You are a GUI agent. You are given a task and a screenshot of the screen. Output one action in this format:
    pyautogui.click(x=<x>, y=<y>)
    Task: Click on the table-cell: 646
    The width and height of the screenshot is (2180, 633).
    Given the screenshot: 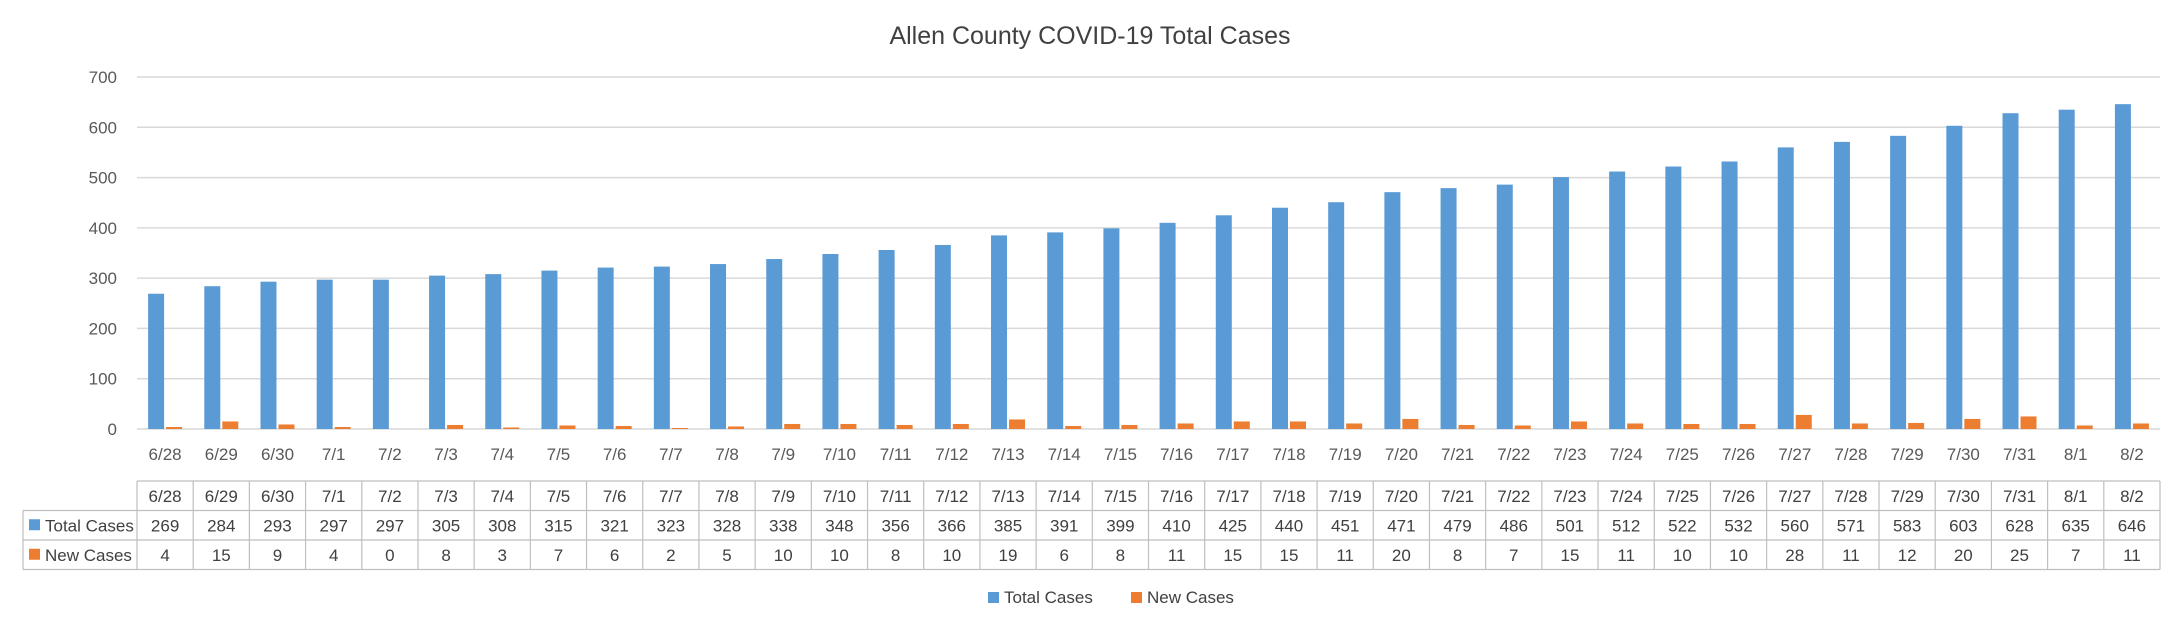 What is the action you would take?
    pyautogui.click(x=2132, y=525)
    